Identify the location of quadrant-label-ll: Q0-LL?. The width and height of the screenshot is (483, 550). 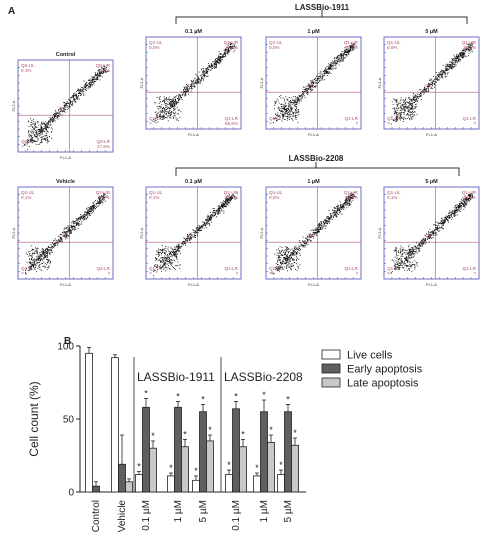
(27, 144).